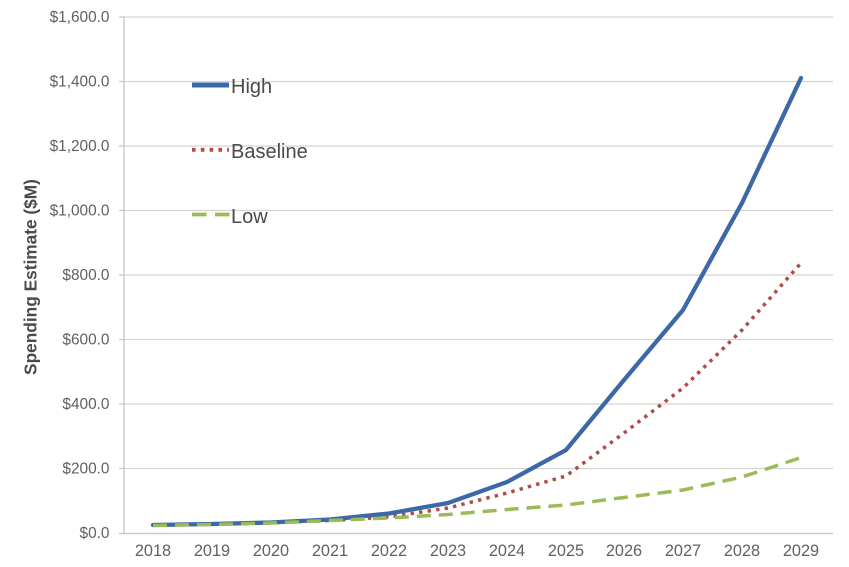 This screenshot has width=849, height=567. What do you see at coordinates (801, 551) in the screenshot?
I see `svg-text: 2029` at bounding box center [801, 551].